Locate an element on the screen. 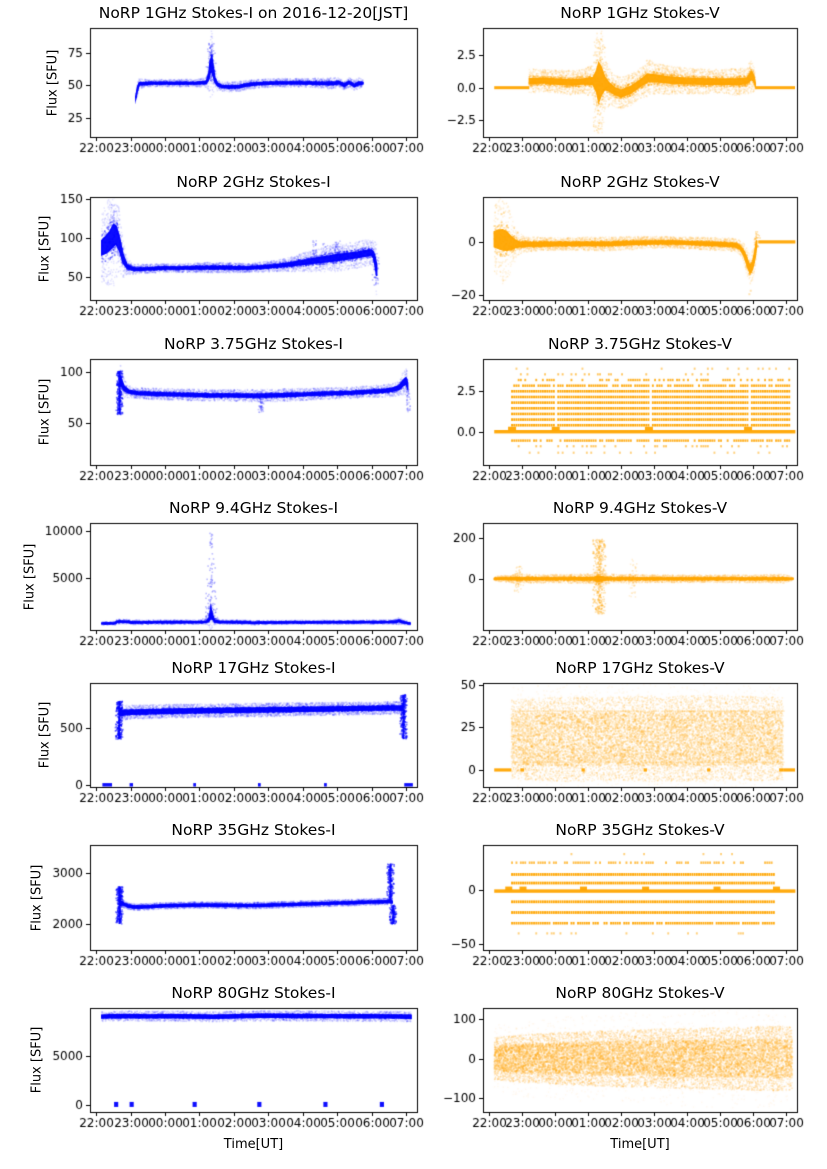 The image size is (827, 1169). plot-title-norp-17ghz-stokes-v: NoRP 17GHz Stokes-V is located at coordinates (640, 668).